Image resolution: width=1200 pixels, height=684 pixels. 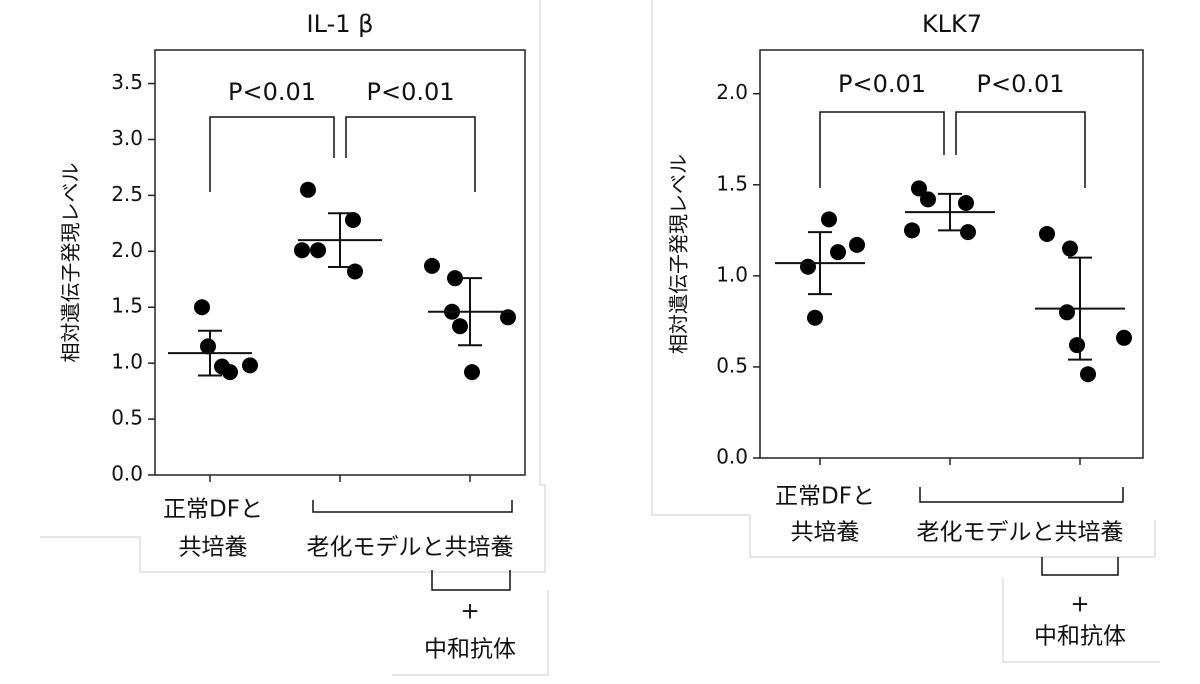 What do you see at coordinates (127, 138) in the screenshot?
I see `y-tick-label: 3.0` at bounding box center [127, 138].